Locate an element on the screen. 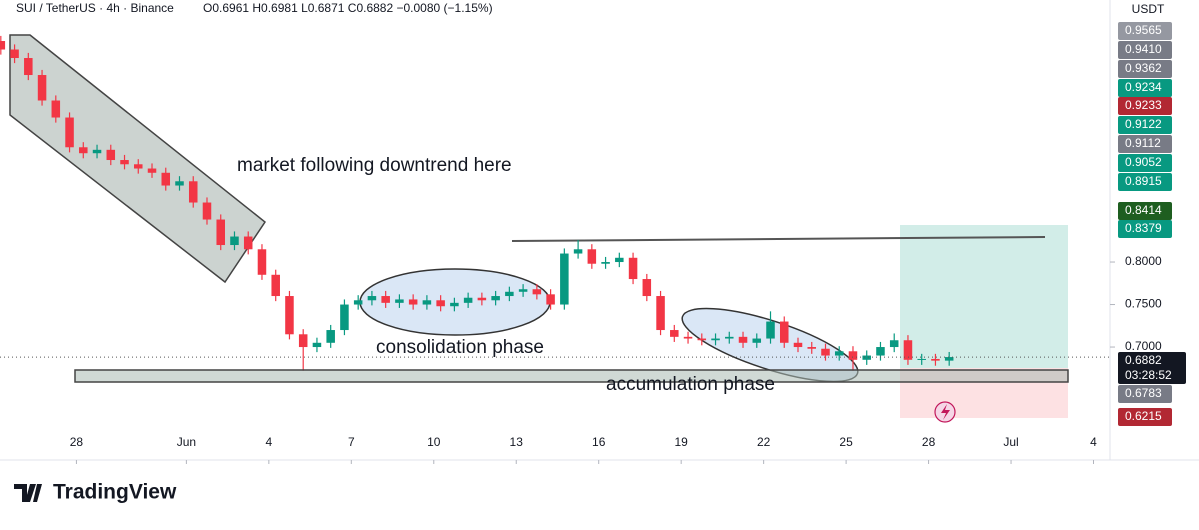 This screenshot has height=530, width=1199. price-tag-label: 0.9234 is located at coordinates (1143, 87).